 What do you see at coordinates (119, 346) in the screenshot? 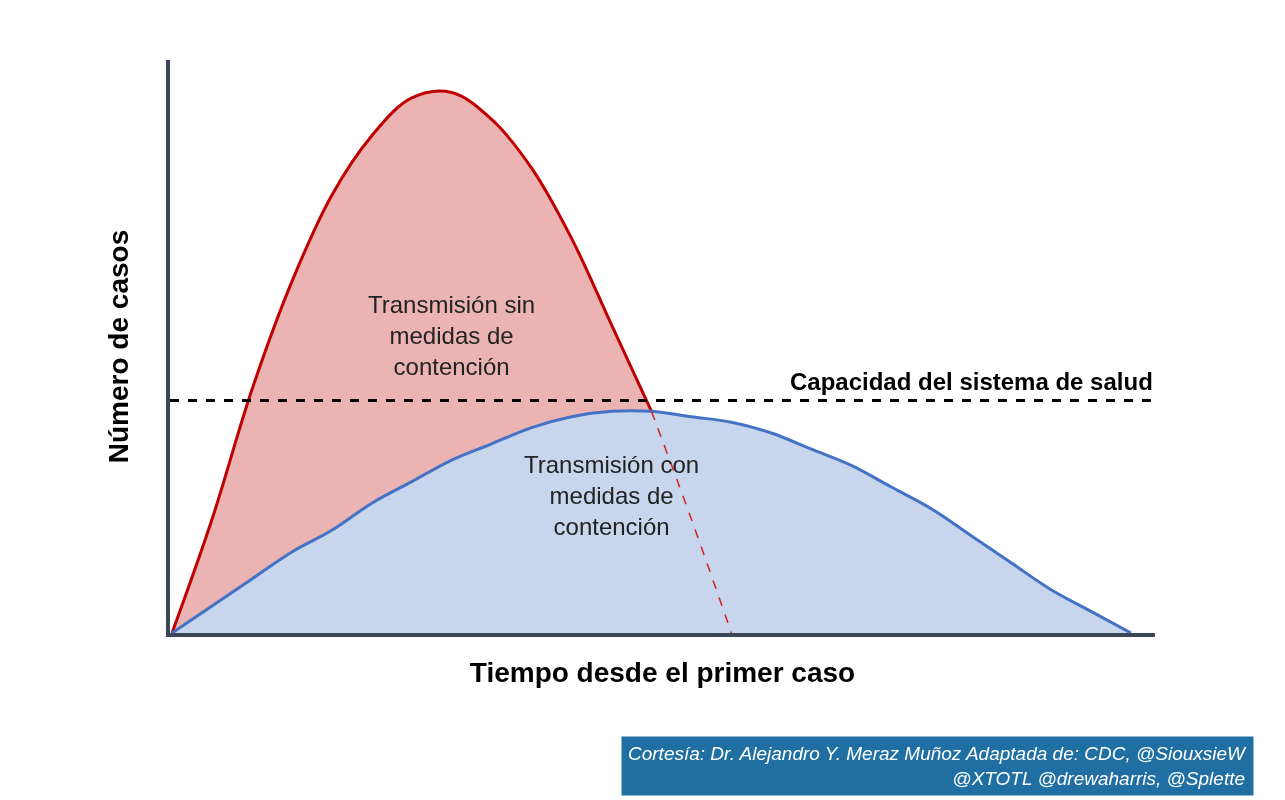
I see `y-axis-title: Número de casos` at bounding box center [119, 346].